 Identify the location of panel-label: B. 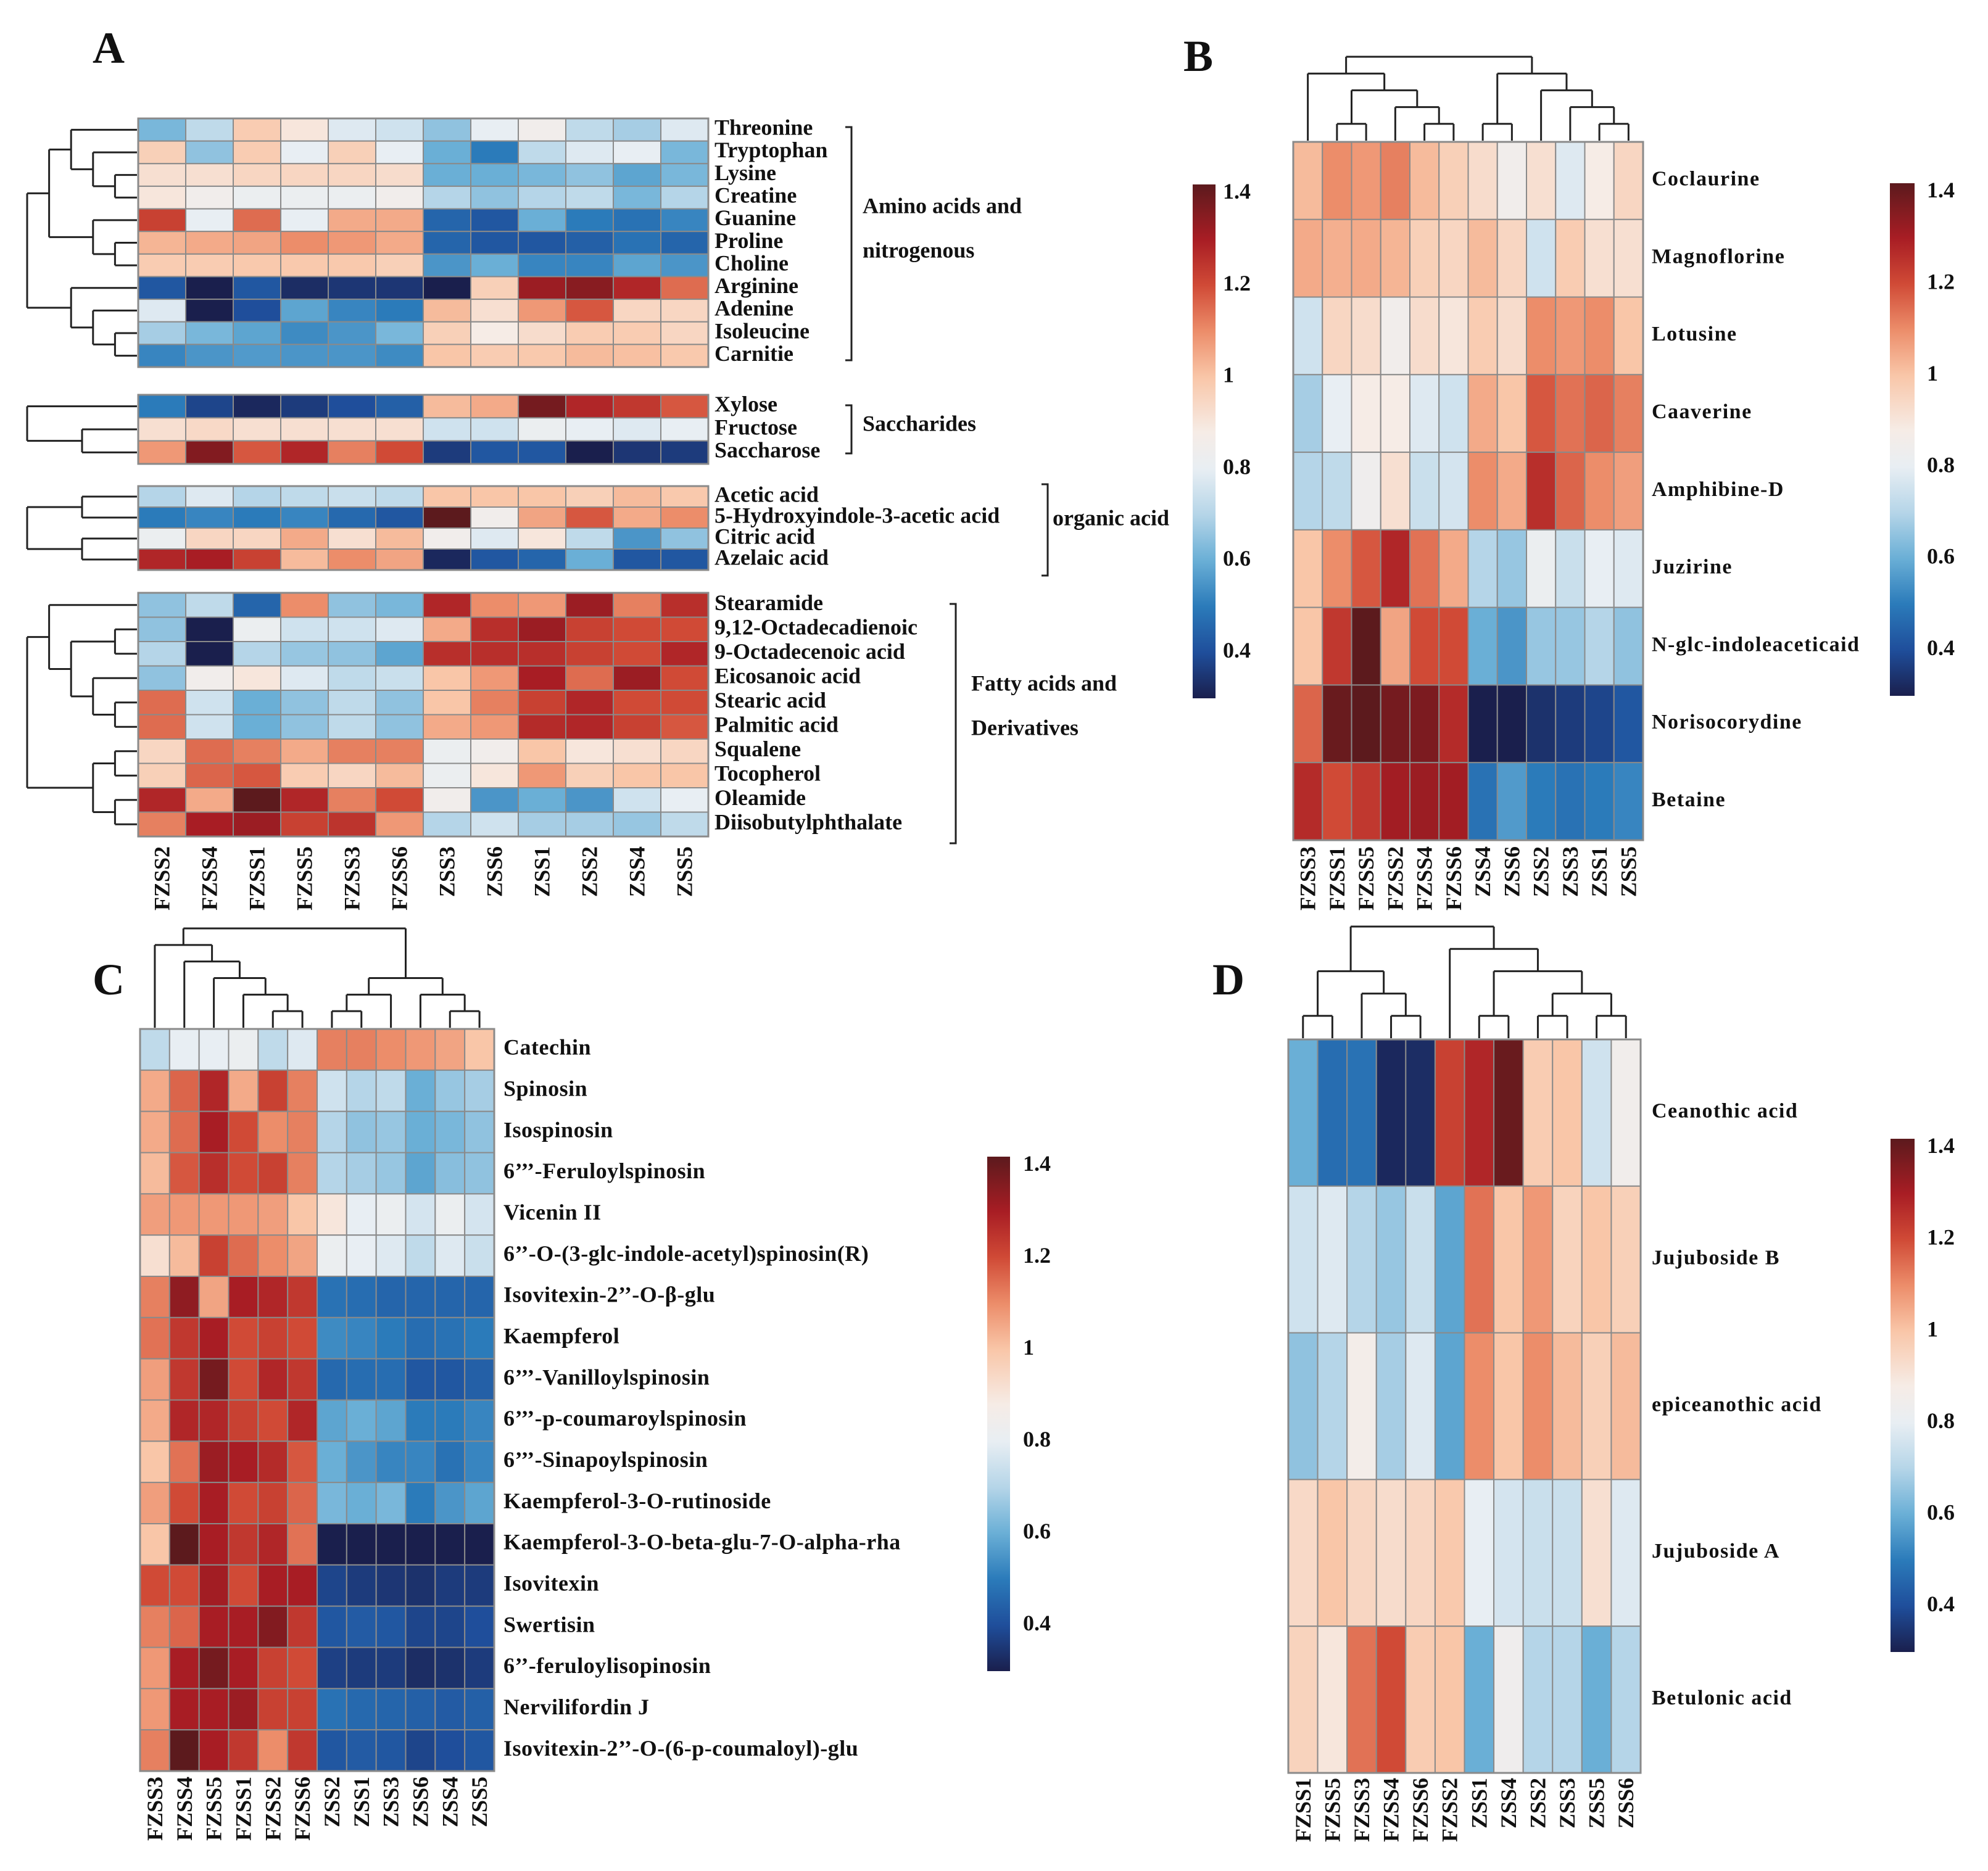
(1198, 56).